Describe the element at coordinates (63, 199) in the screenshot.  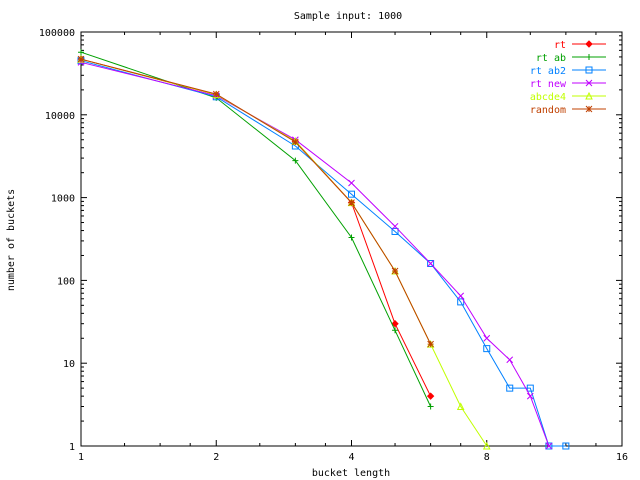
I see `y-tick-label: 1000` at that location.